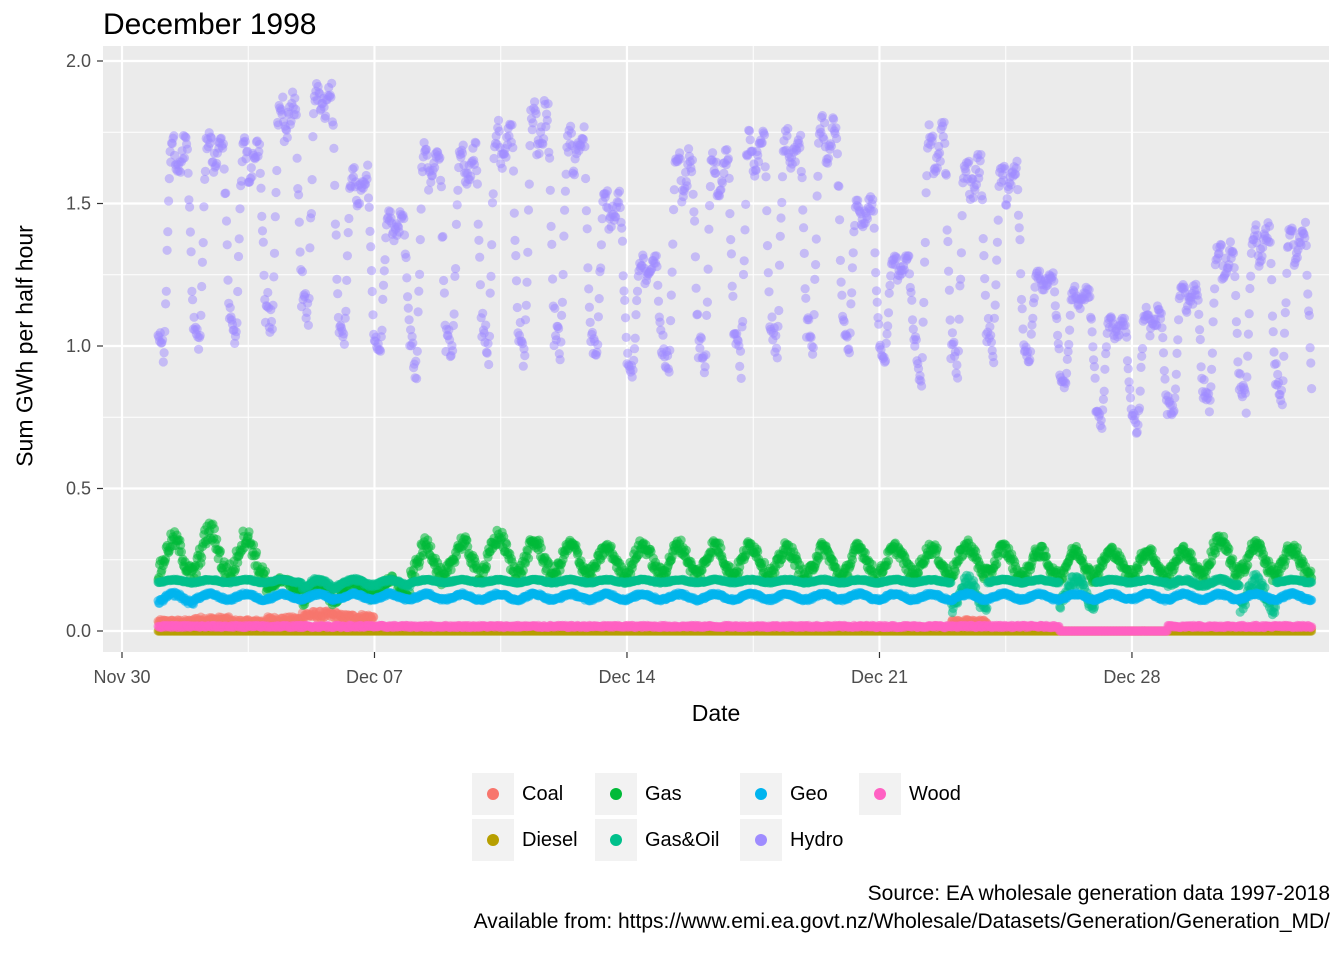 This screenshot has width=1344, height=960. I want to click on point-coal, so click(374, 617).